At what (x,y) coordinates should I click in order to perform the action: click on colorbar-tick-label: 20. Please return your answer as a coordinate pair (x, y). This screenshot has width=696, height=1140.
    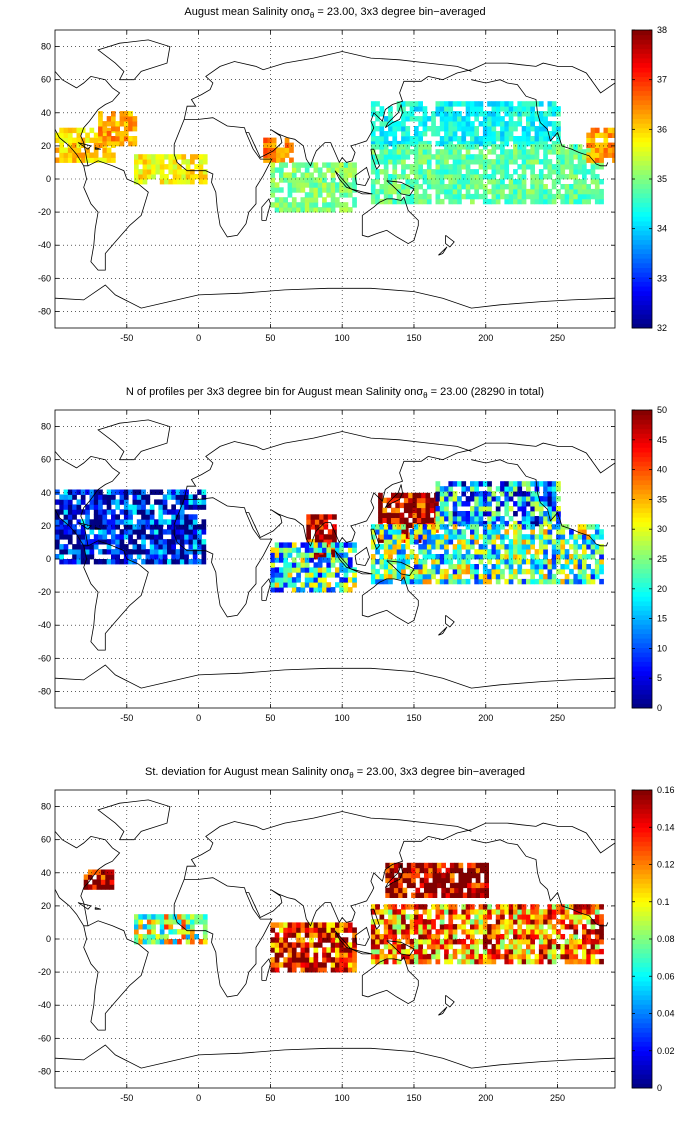
    Looking at the image, I should click on (662, 589).